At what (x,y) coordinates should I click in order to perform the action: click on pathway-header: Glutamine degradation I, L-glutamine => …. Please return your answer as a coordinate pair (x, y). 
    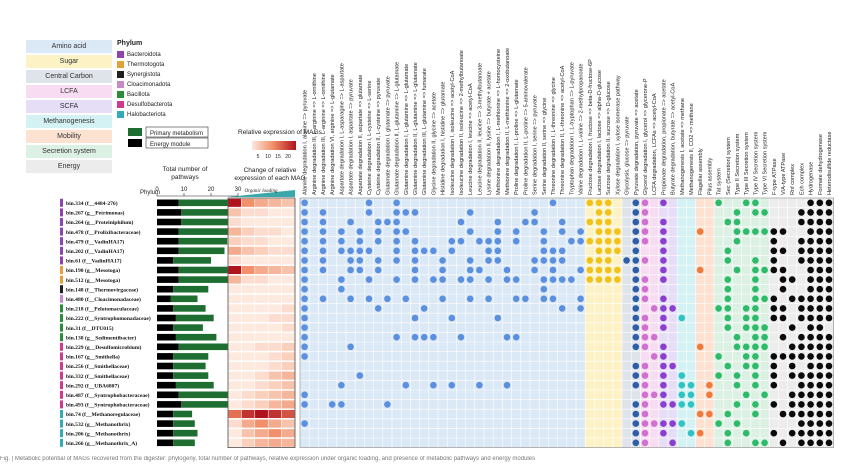
    Looking at the image, I should click on (407, 129).